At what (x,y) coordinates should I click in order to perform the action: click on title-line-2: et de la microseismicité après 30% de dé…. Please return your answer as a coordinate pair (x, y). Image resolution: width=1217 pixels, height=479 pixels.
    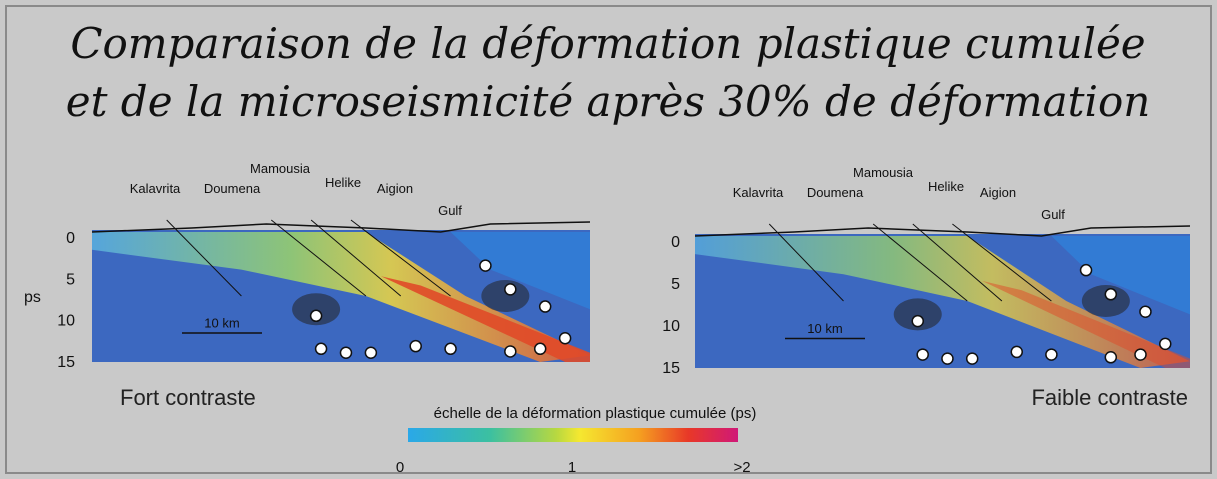
    Looking at the image, I should click on (608, 101).